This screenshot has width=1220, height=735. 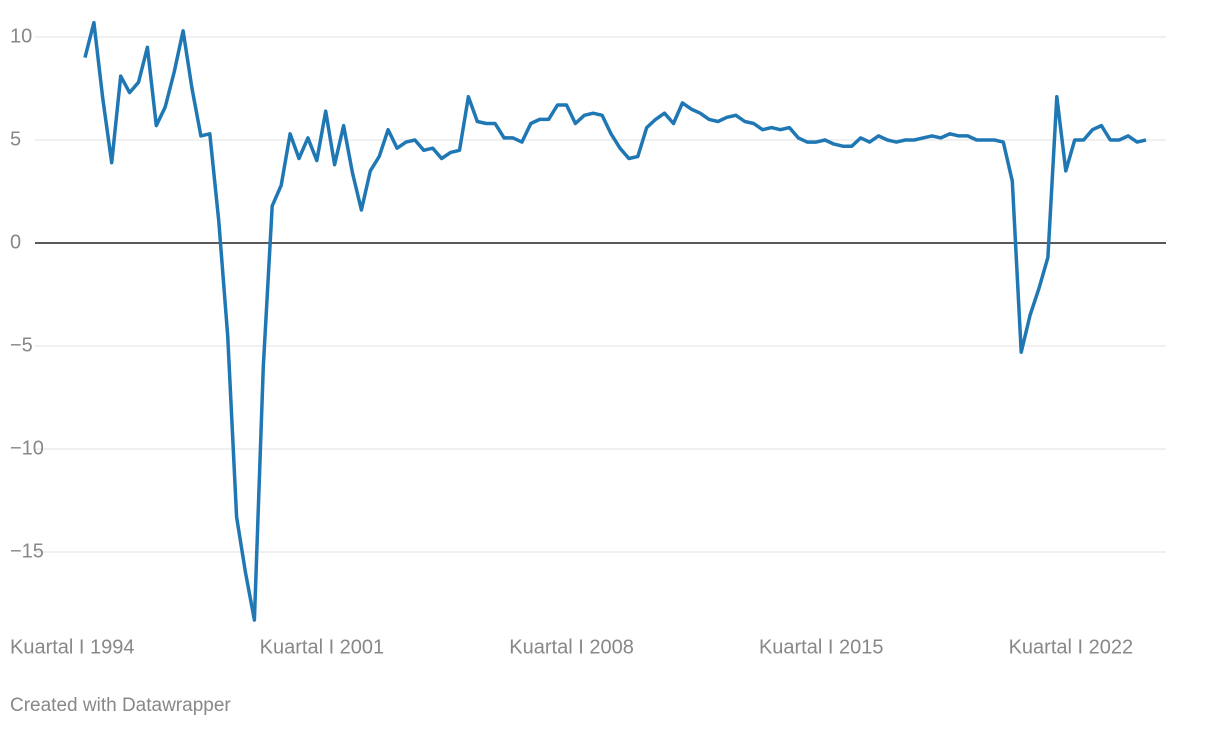 I want to click on y-tick-label: 10, so click(x=21, y=36).